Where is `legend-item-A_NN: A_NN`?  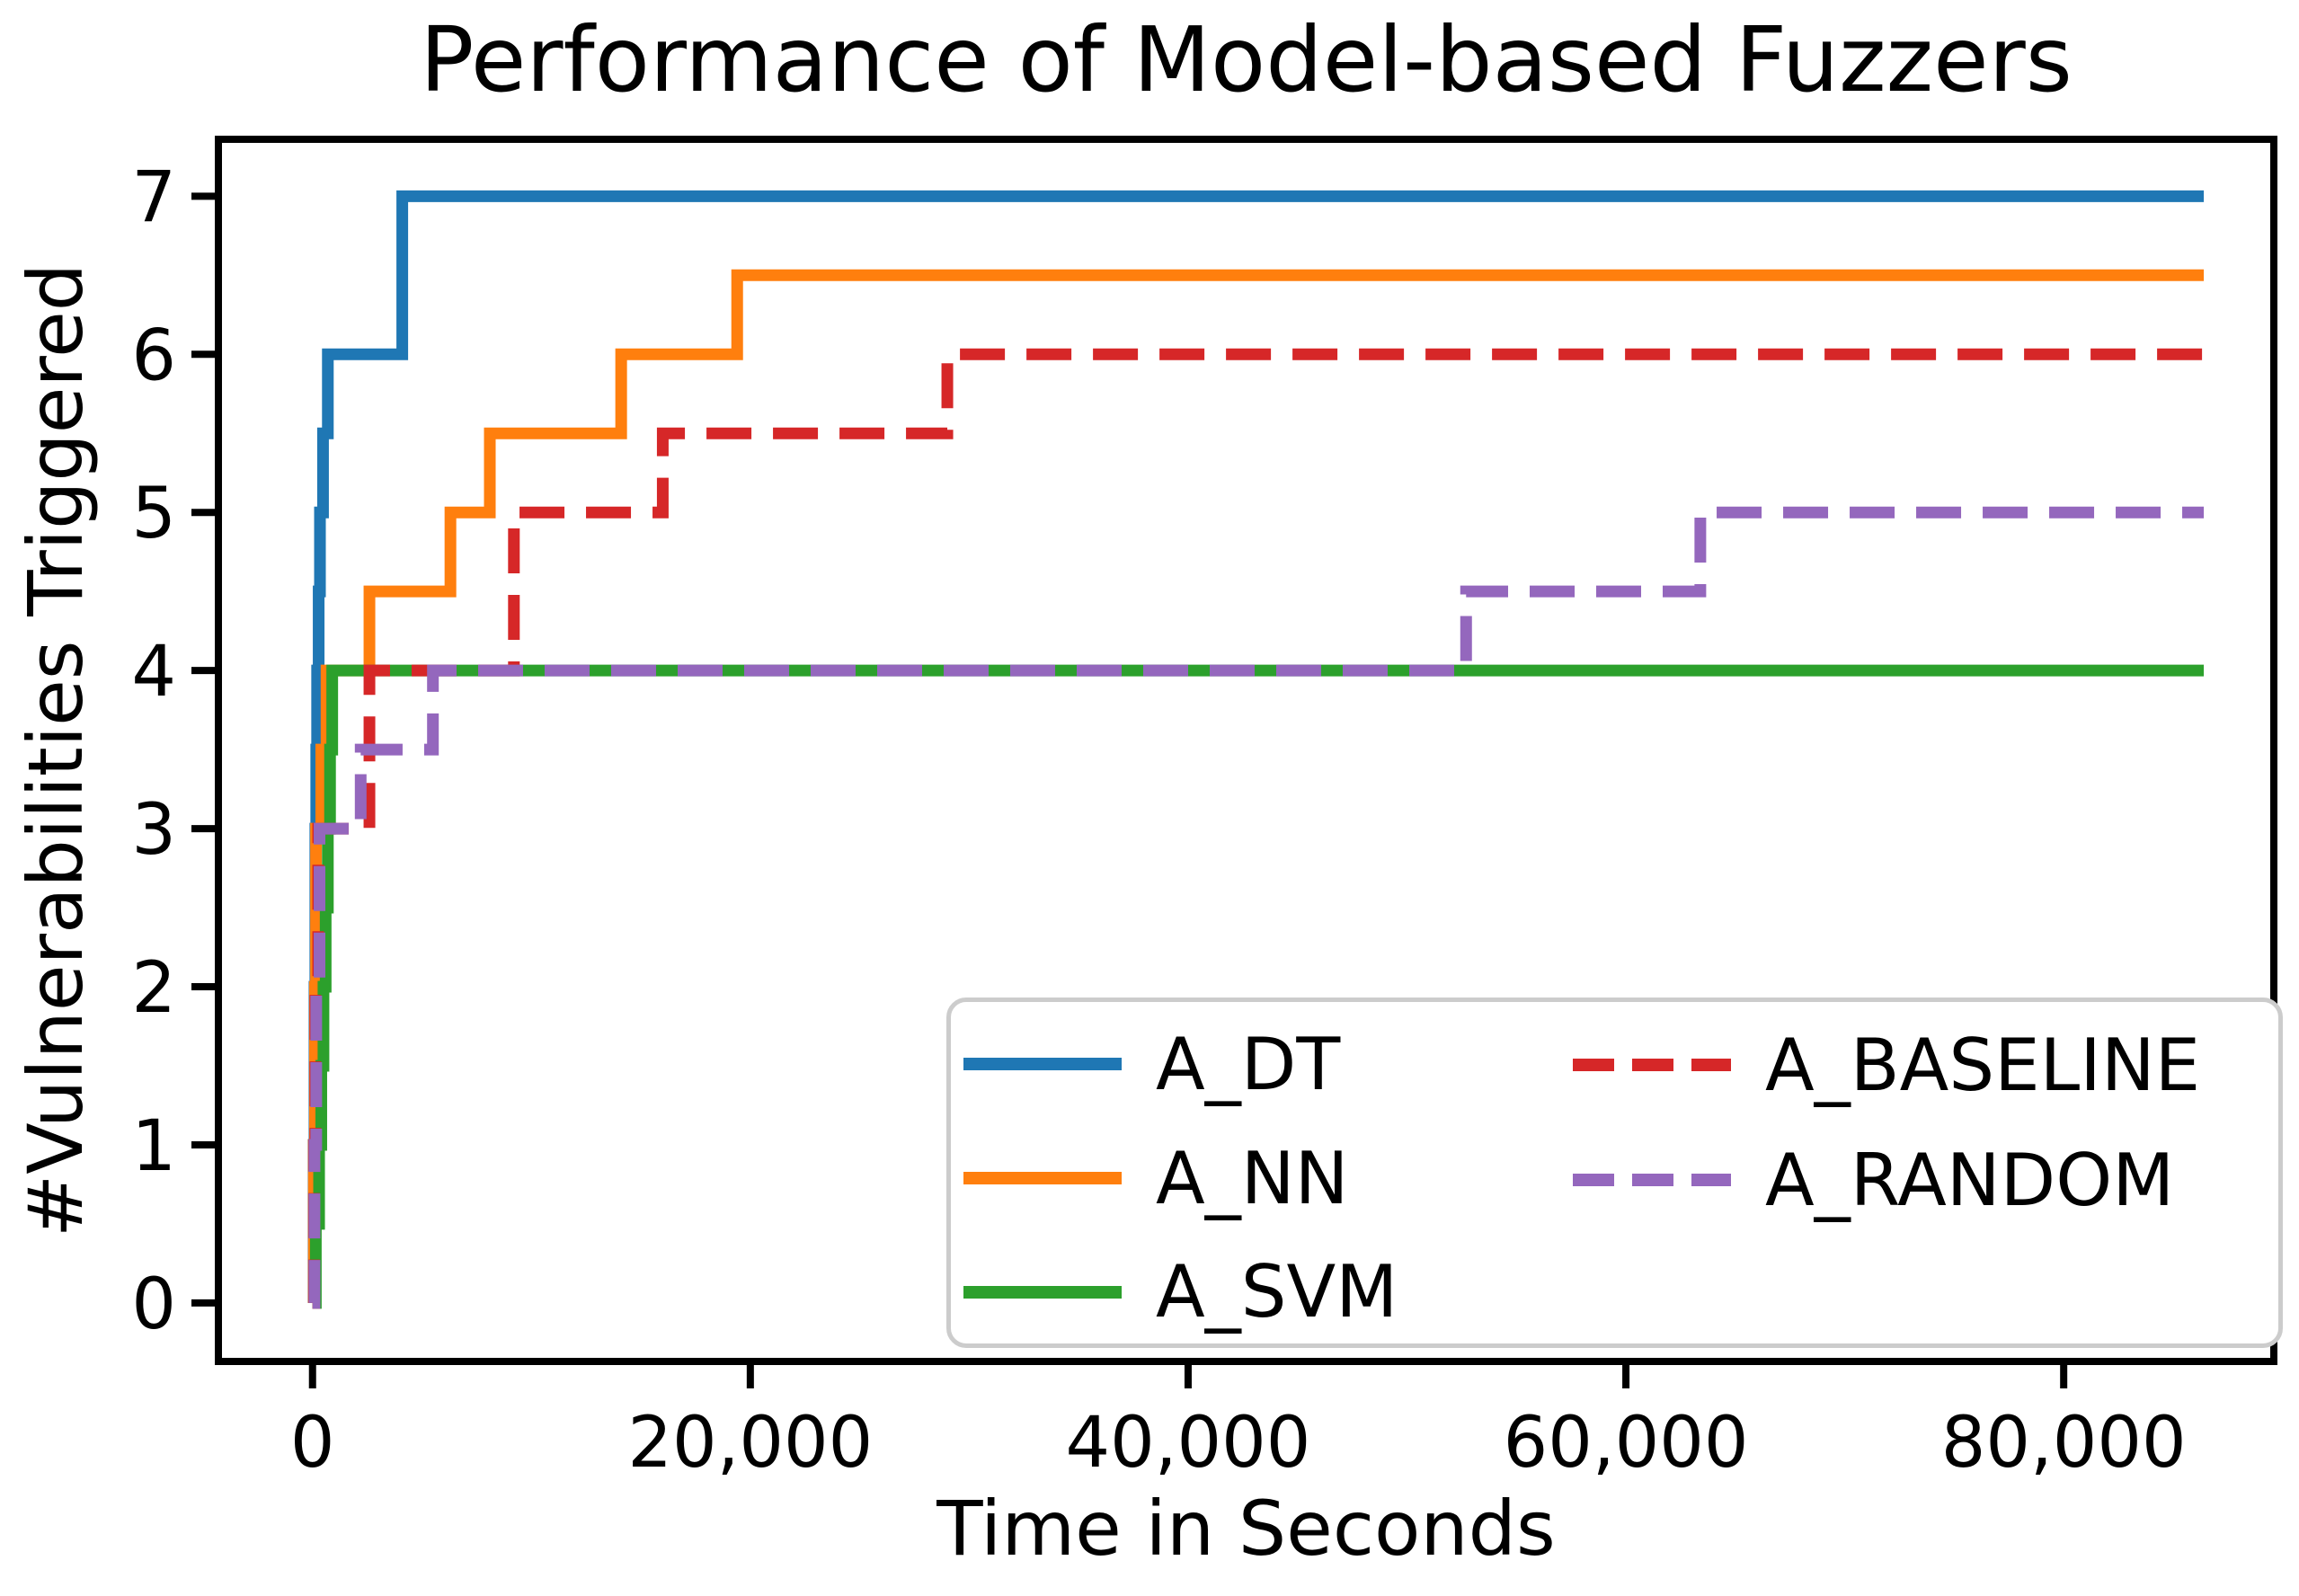 legend-item-A_NN: A_NN is located at coordinates (1180, 1179).